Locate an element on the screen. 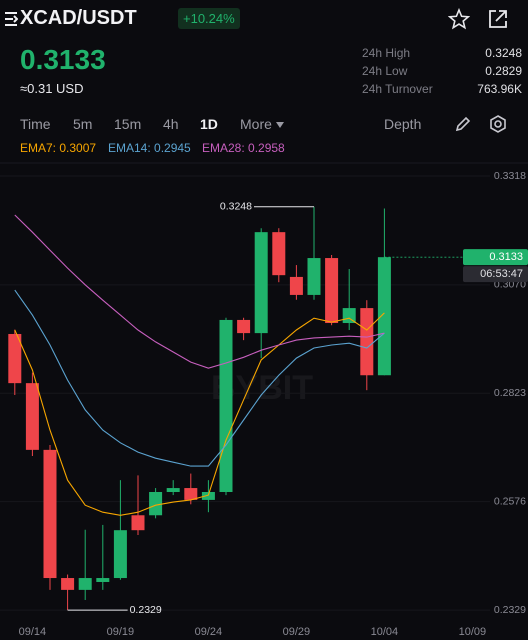 This screenshot has height=640, width=528. legend-entry: EMA7: 0.3007 is located at coordinates (58, 148).